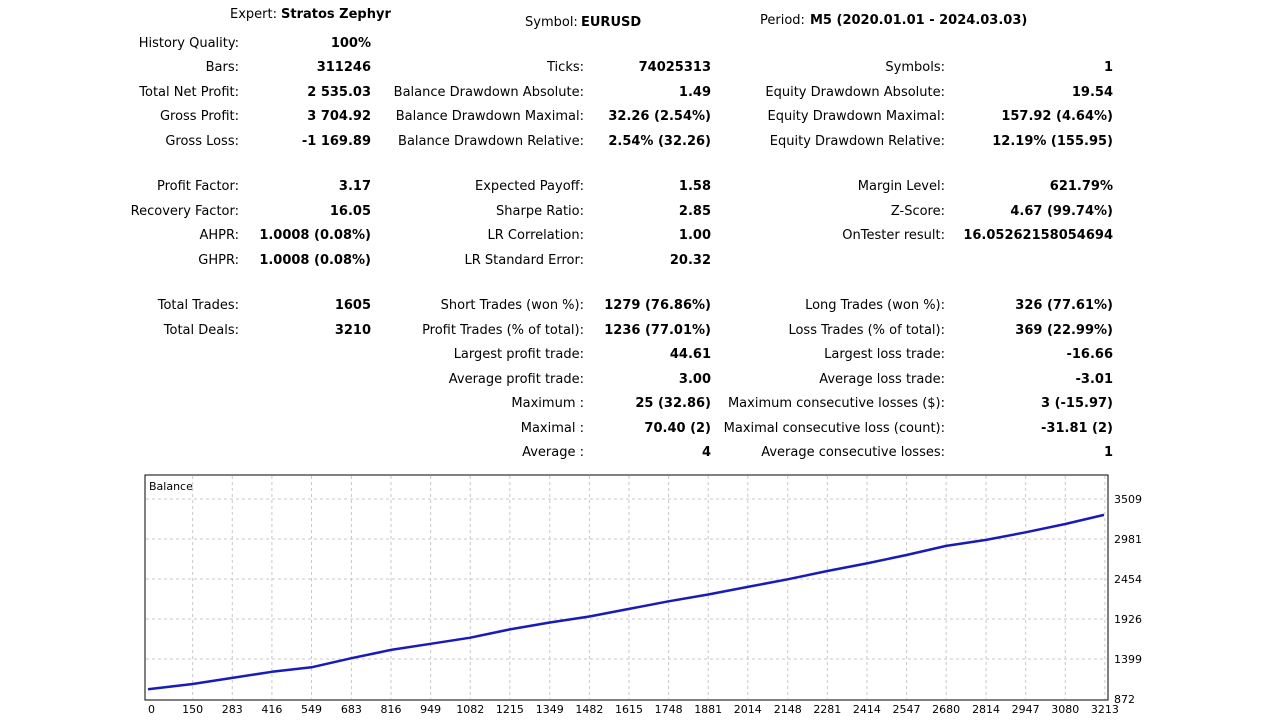 This screenshot has width=1280, height=720. Describe the element at coordinates (354, 186) in the screenshot. I see `profit-factor-value: 3.17` at that location.